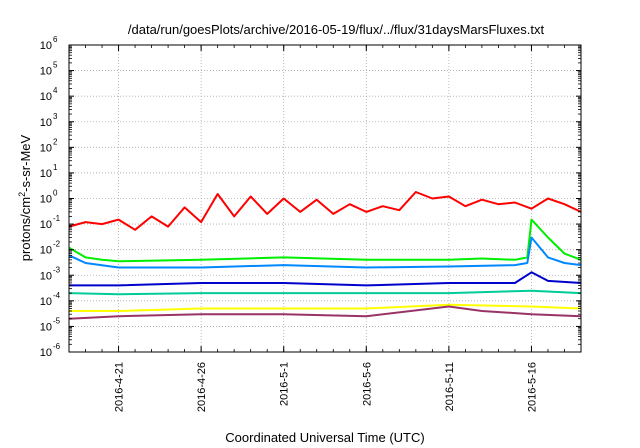  Describe the element at coordinates (55, 167) in the screenshot. I see `y-tick-exponent: 1` at that location.